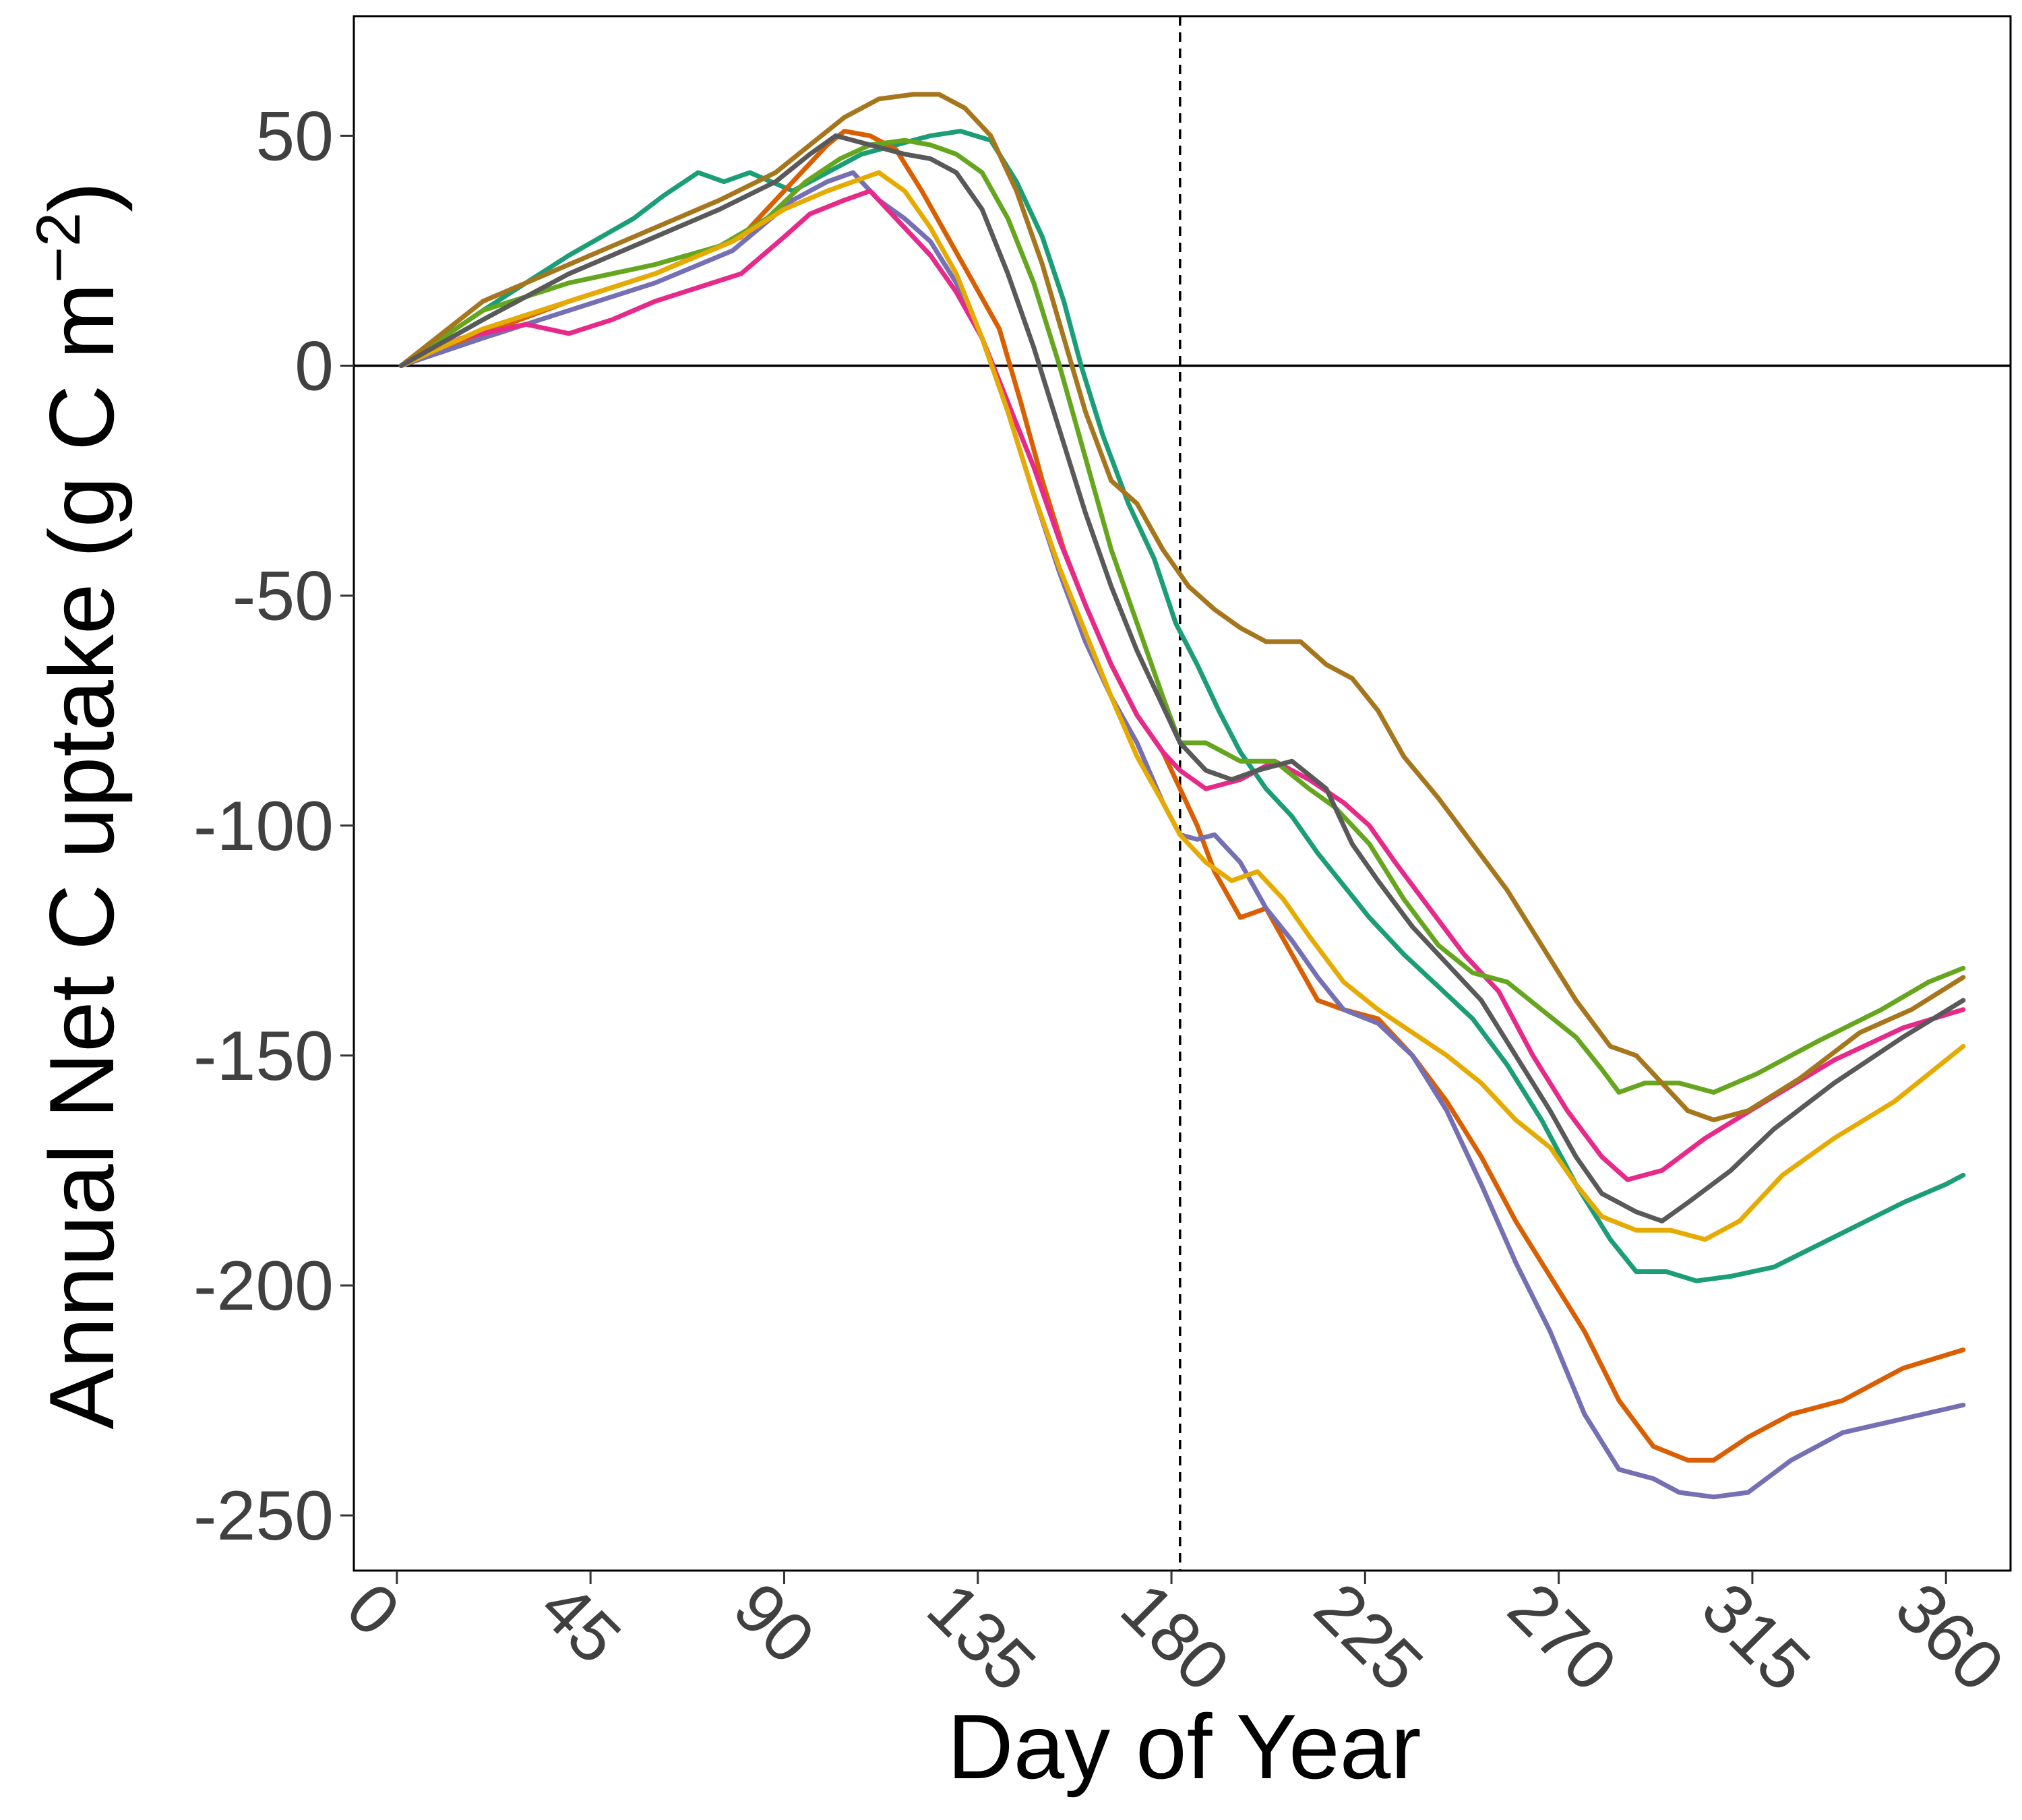  What do you see at coordinates (294, 136) in the screenshot?
I see `y-tick-label-50: 50` at bounding box center [294, 136].